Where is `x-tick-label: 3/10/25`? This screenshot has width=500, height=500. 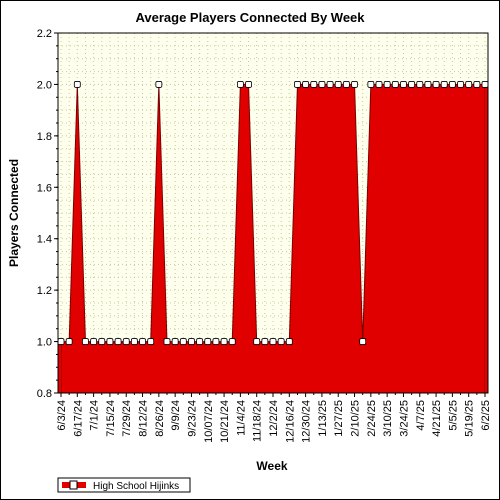 x-tick-label: 3/10/25 is located at coordinates (388, 418).